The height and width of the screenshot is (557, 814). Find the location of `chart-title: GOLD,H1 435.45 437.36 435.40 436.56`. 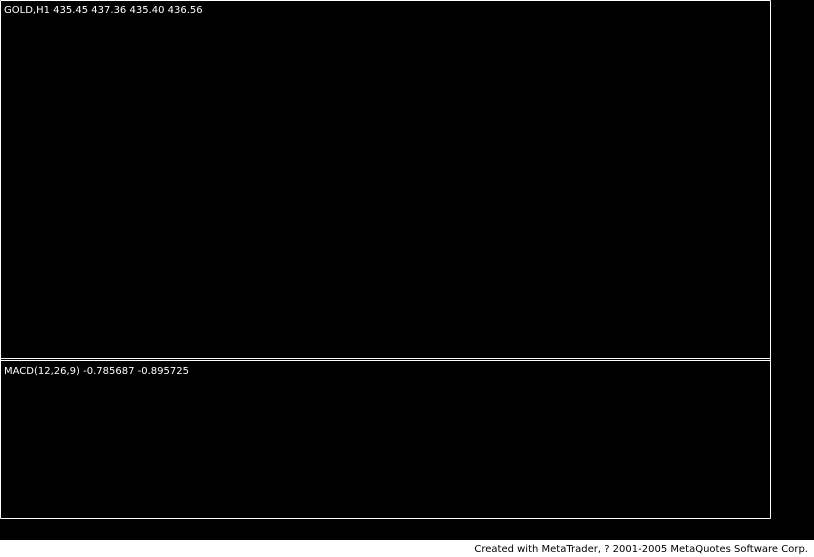

chart-title: GOLD,H1 435.45 437.36 435.40 436.56 is located at coordinates (103, 10).